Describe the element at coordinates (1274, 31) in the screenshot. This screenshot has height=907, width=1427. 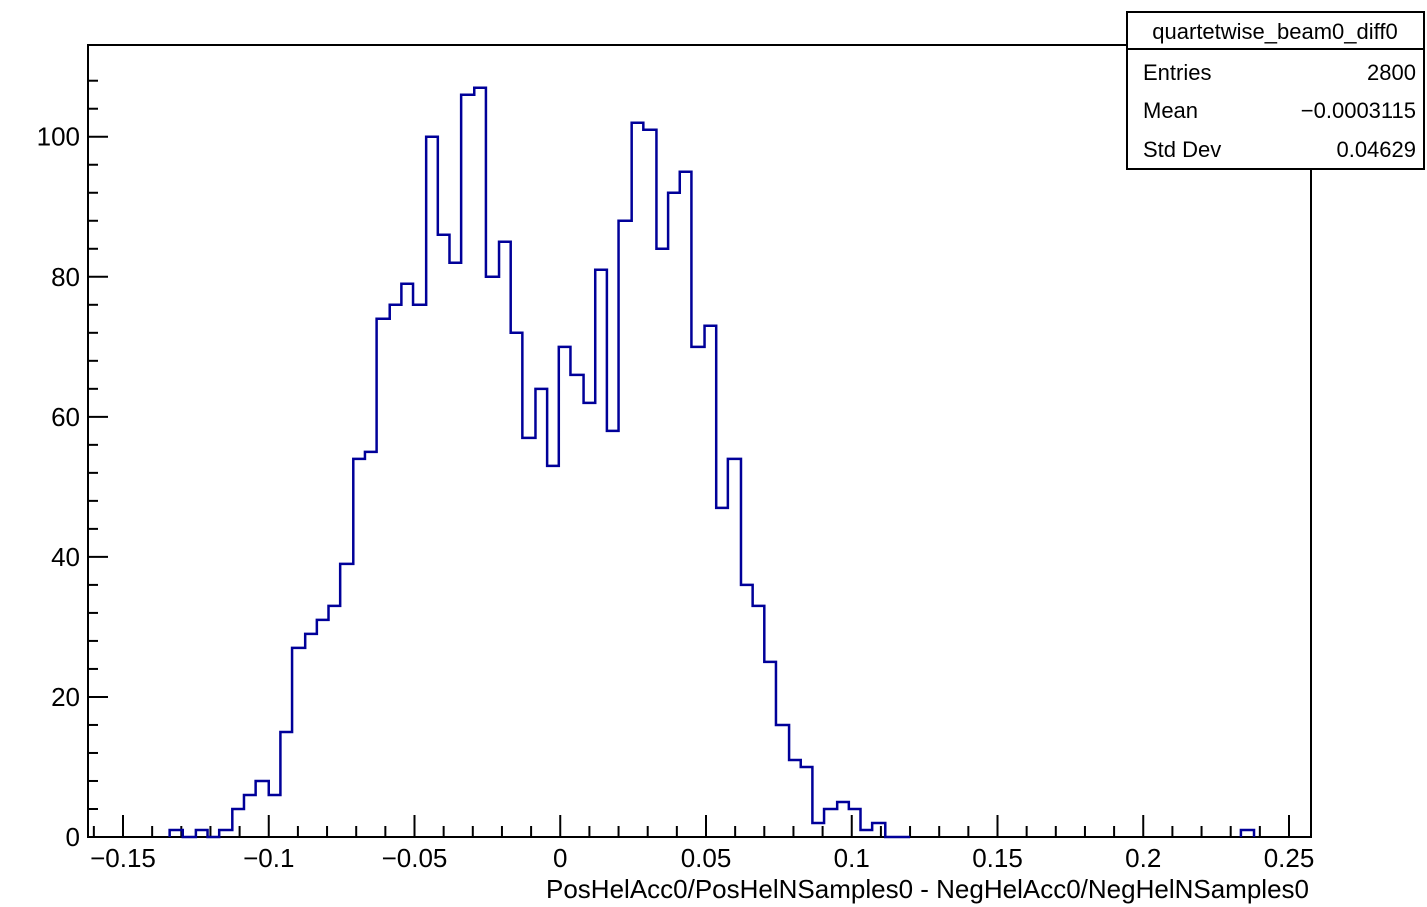
I see `stats-box-title: quartetwise_beam0_diff0` at that location.